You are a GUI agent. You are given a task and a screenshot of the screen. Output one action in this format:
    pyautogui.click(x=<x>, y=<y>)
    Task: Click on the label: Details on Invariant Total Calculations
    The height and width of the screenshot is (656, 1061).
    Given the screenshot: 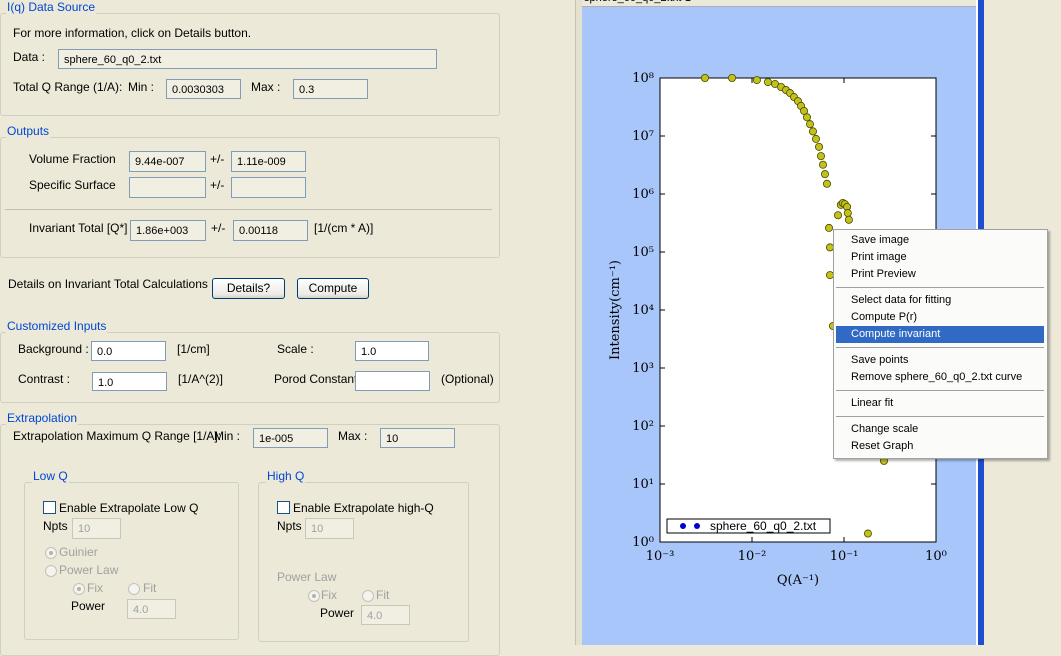 What is the action you would take?
    pyautogui.click(x=108, y=284)
    